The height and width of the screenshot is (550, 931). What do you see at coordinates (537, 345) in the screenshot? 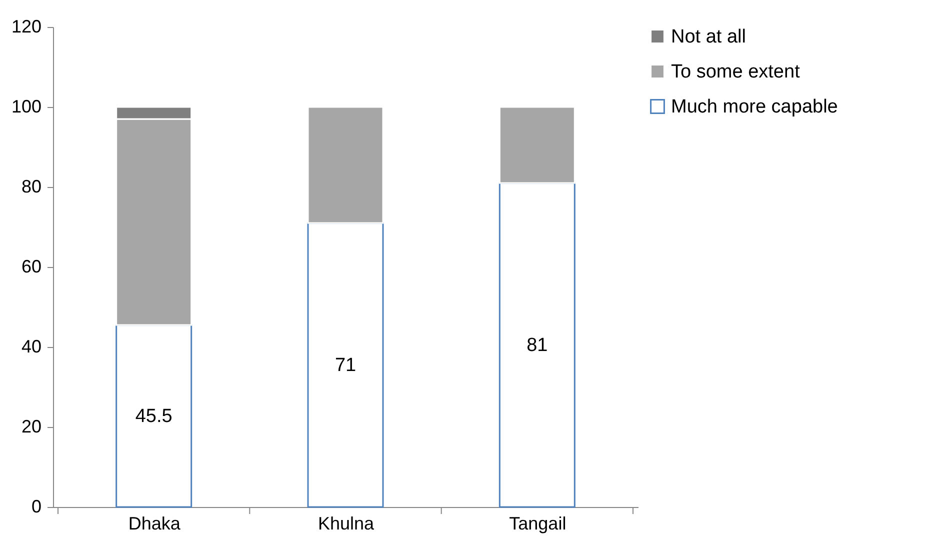
I see `data-label: 81` at bounding box center [537, 345].